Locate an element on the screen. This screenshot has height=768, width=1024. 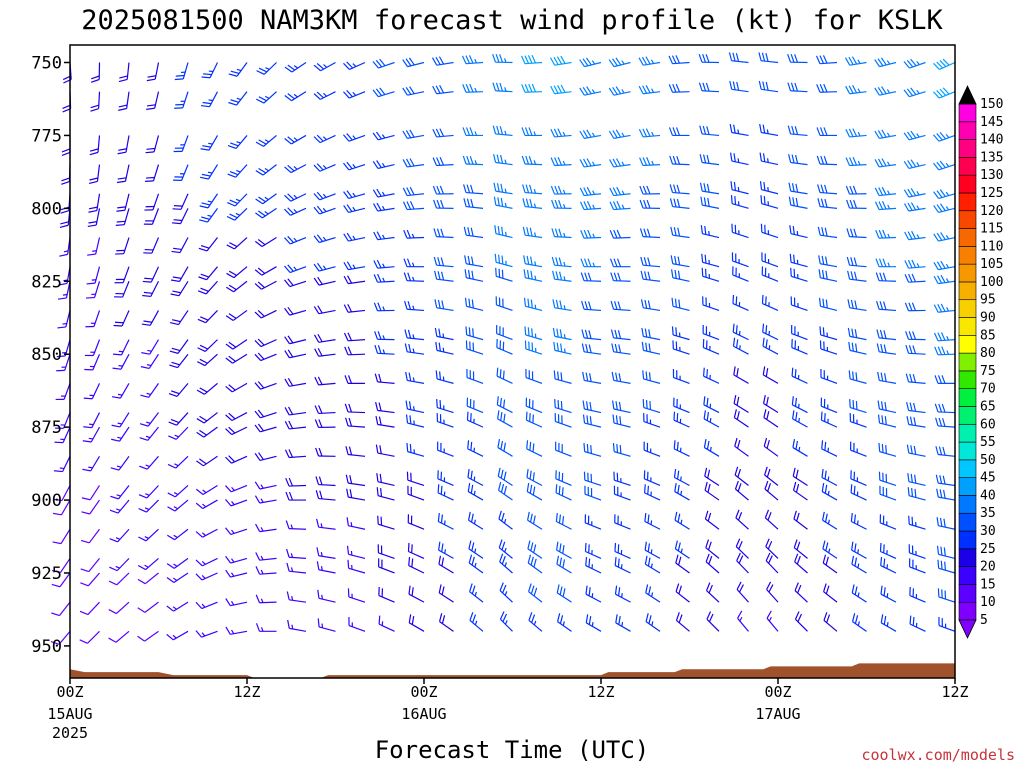
y-tick-label: 950 is located at coordinates (46, 647).